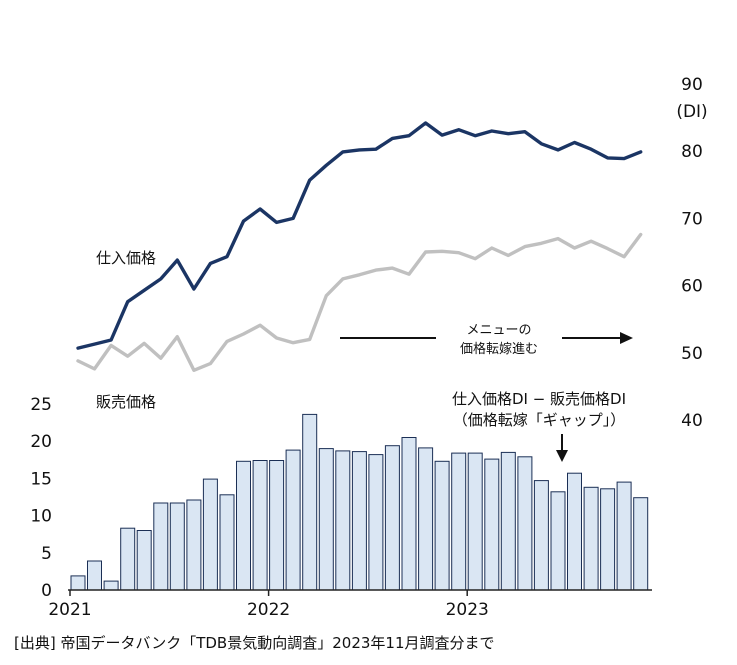  What do you see at coordinates (46, 591) in the screenshot?
I see `left-tick-label: 0` at bounding box center [46, 591].